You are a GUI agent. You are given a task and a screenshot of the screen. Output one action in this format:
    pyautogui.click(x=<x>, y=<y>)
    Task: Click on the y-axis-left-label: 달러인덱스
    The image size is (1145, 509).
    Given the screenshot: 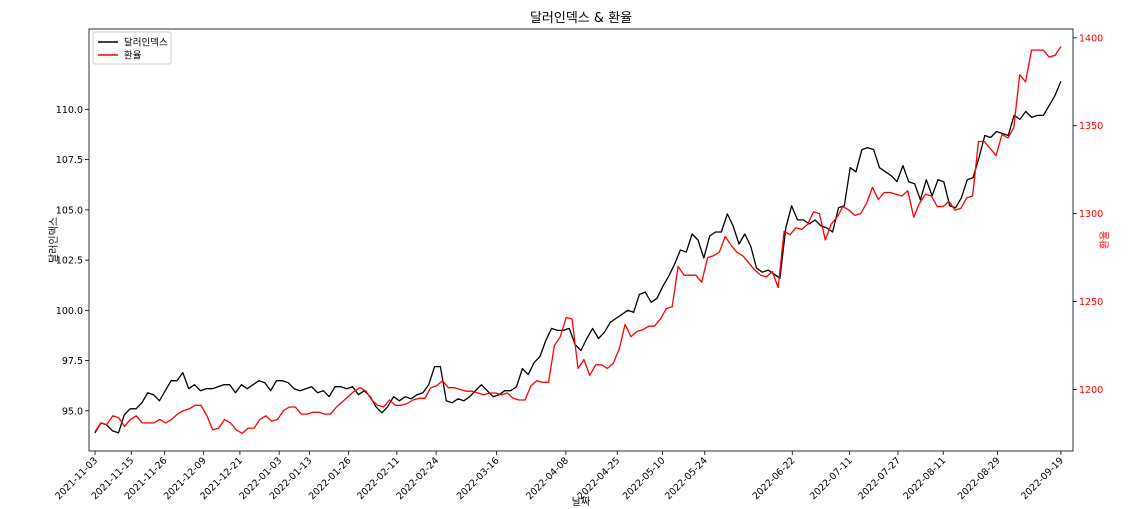 What is the action you would take?
    pyautogui.click(x=54, y=240)
    